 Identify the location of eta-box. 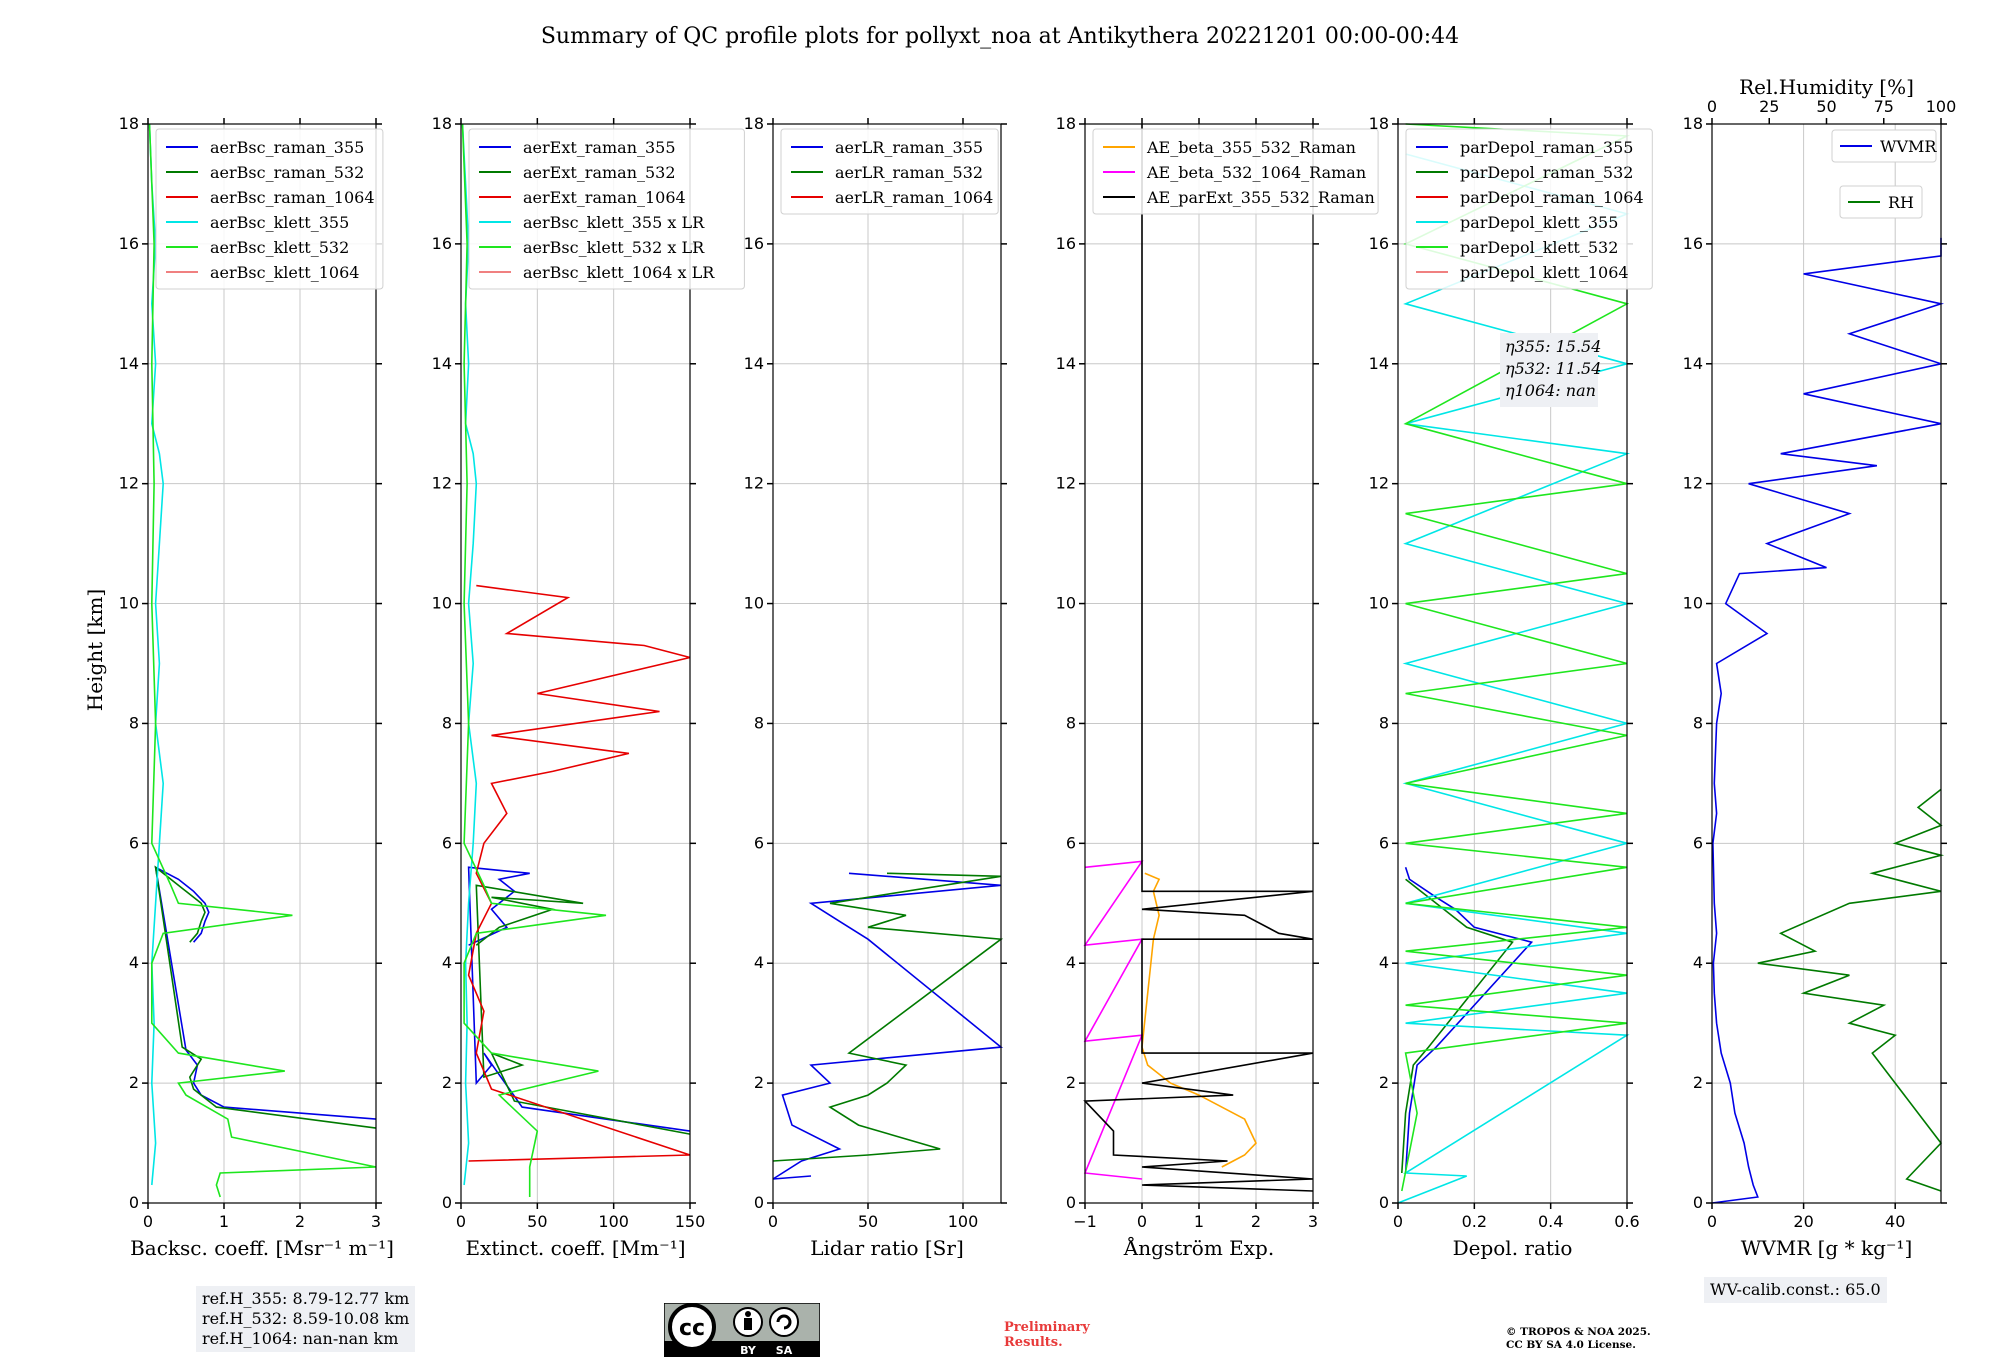
(1549, 370).